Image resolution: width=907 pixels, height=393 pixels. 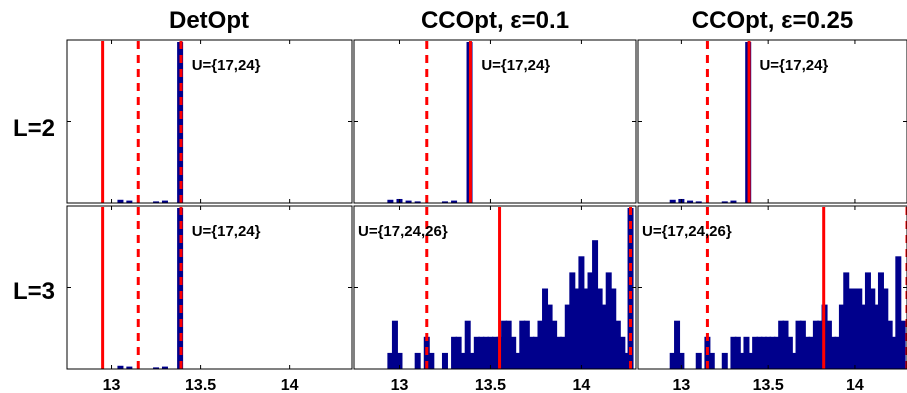 What do you see at coordinates (209, 287) in the screenshot?
I see `panel-4: U={17,24}` at bounding box center [209, 287].